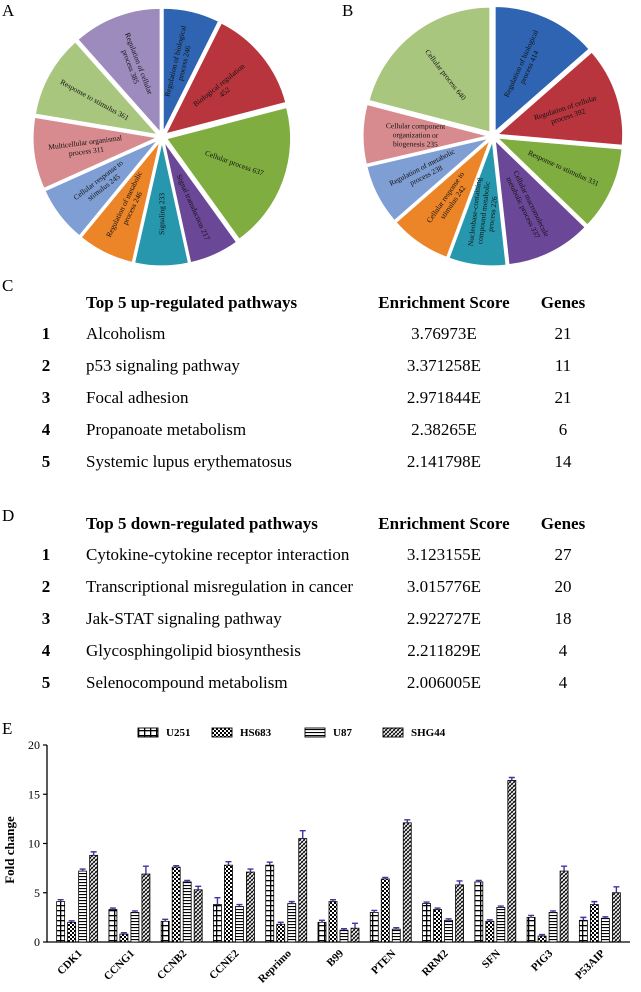 This screenshot has width=641, height=992. Describe the element at coordinates (135, 927) in the screenshot. I see `bar-ccng1-u87` at that location.